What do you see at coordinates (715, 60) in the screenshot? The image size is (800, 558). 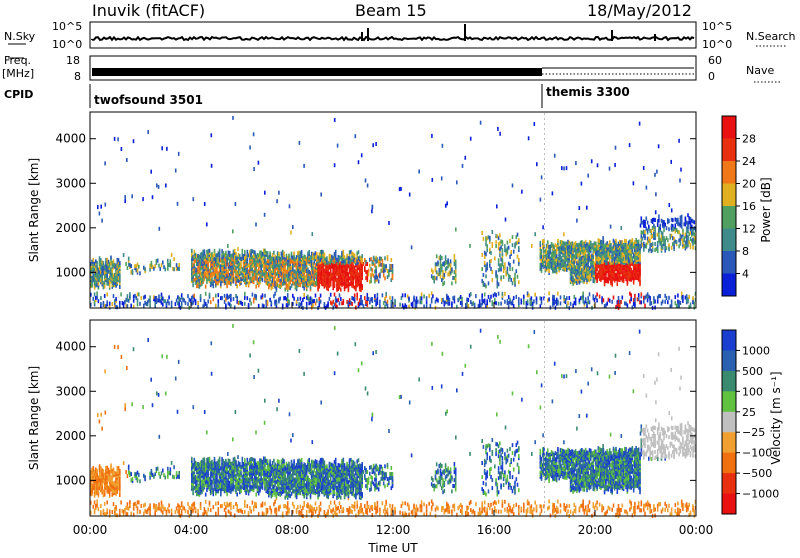 I see `nave-tick-high: 60` at bounding box center [715, 60].